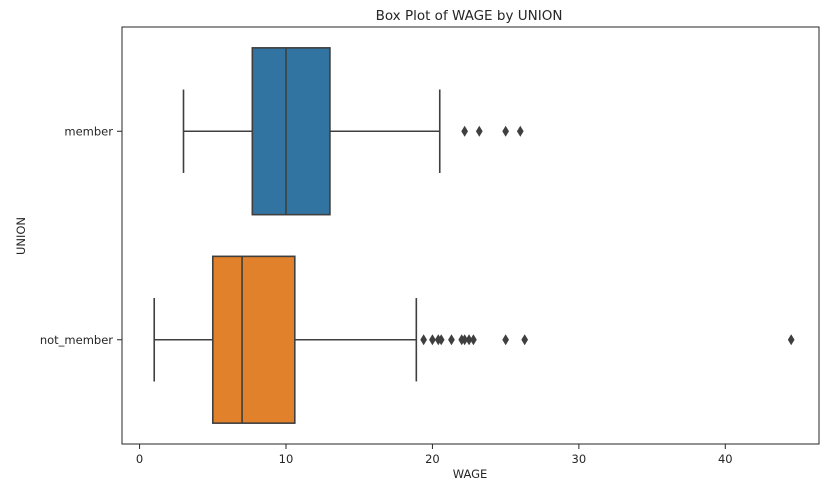 Image resolution: width=836 pixels, height=480 pixels. What do you see at coordinates (286, 459) in the screenshot?
I see `x-tick-label: 10` at bounding box center [286, 459].